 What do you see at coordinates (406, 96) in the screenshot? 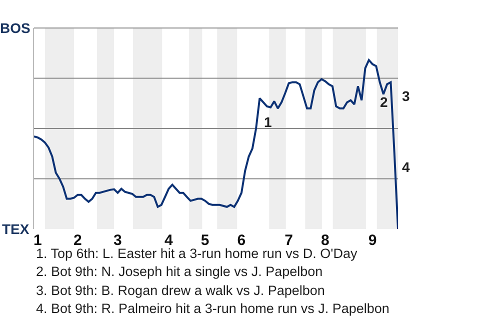
I see `text: 3` at bounding box center [406, 96].